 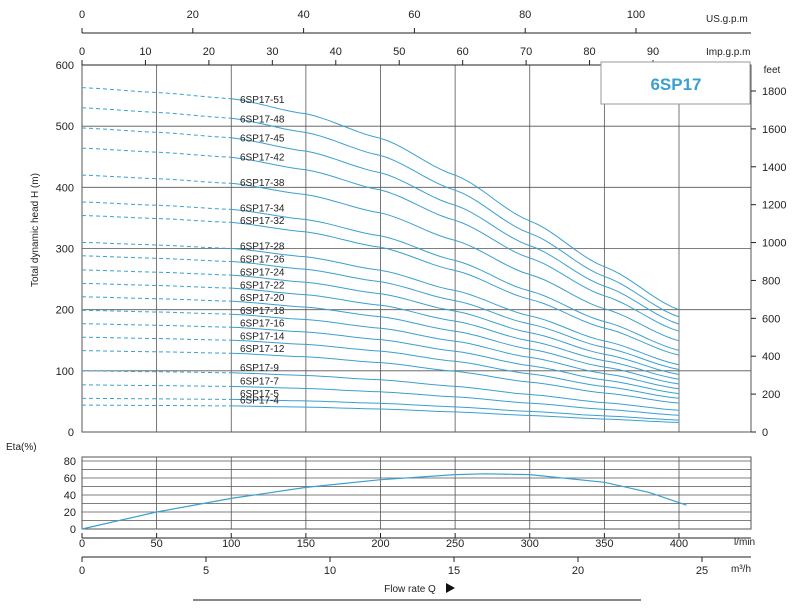 I want to click on y-tick-label: 600, so click(x=65, y=66).